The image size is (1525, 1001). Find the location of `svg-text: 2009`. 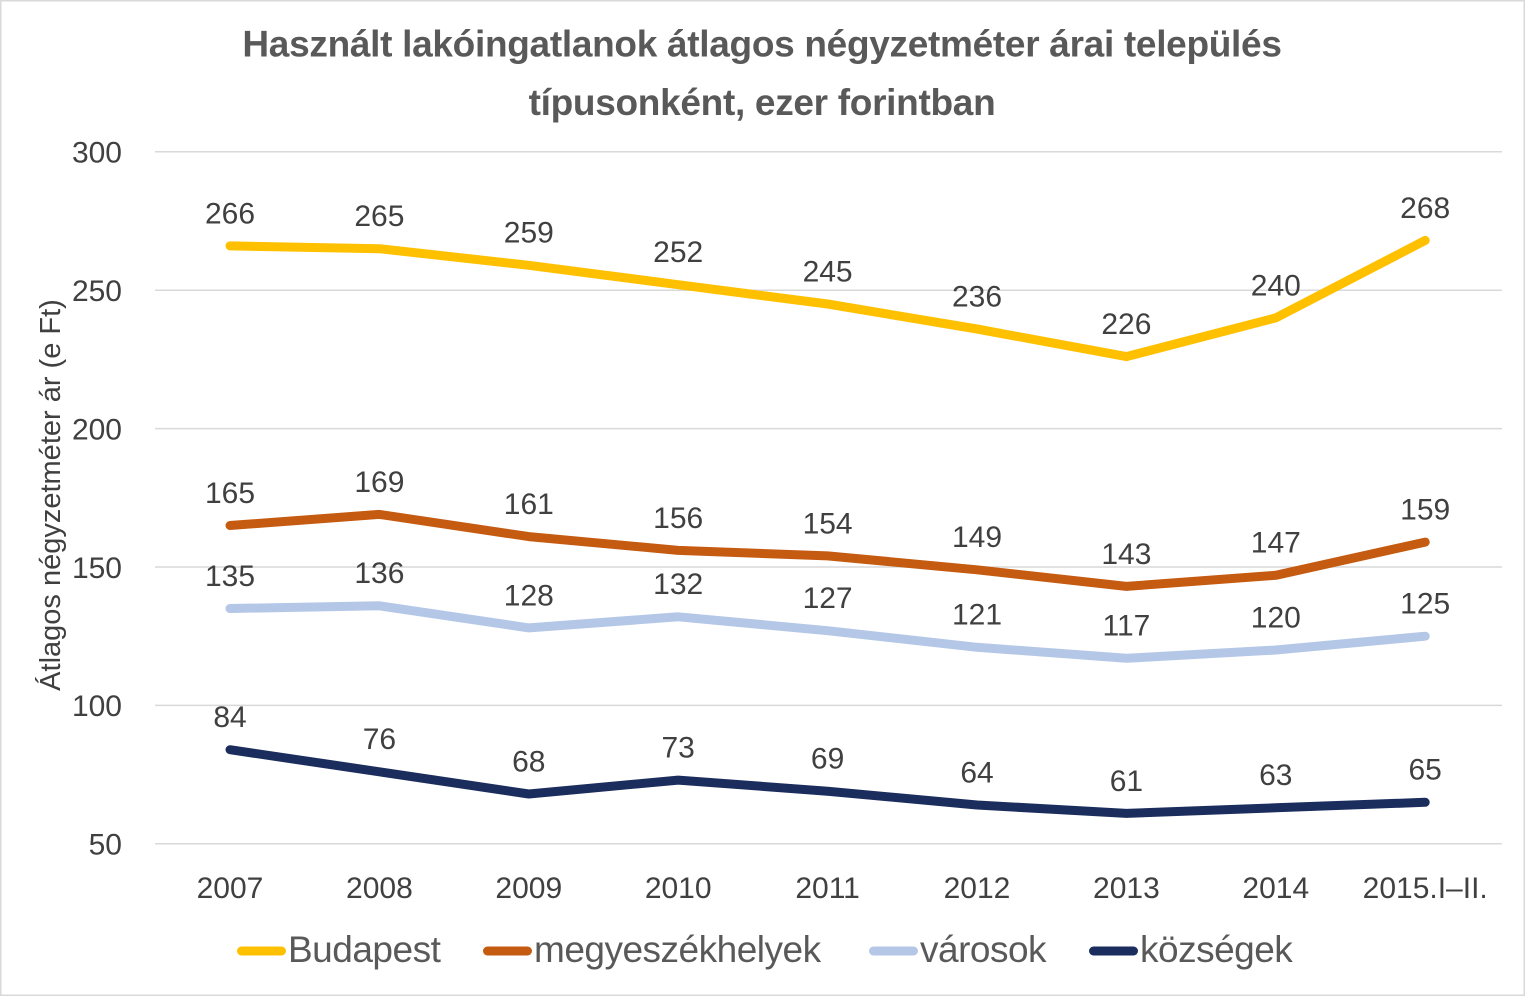

svg-text: 2009 is located at coordinates (528, 888).